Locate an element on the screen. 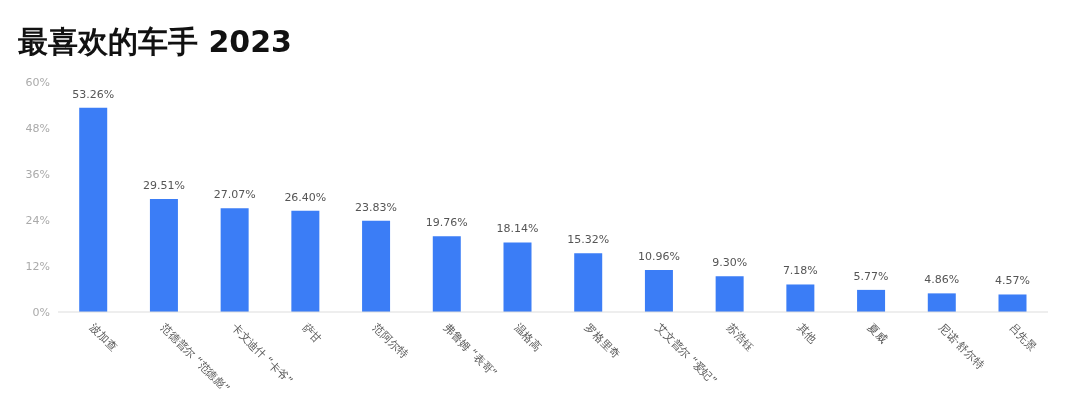 The width and height of the screenshot is (1080, 413). x-tick-label: 苏浩钰 is located at coordinates (740, 337).